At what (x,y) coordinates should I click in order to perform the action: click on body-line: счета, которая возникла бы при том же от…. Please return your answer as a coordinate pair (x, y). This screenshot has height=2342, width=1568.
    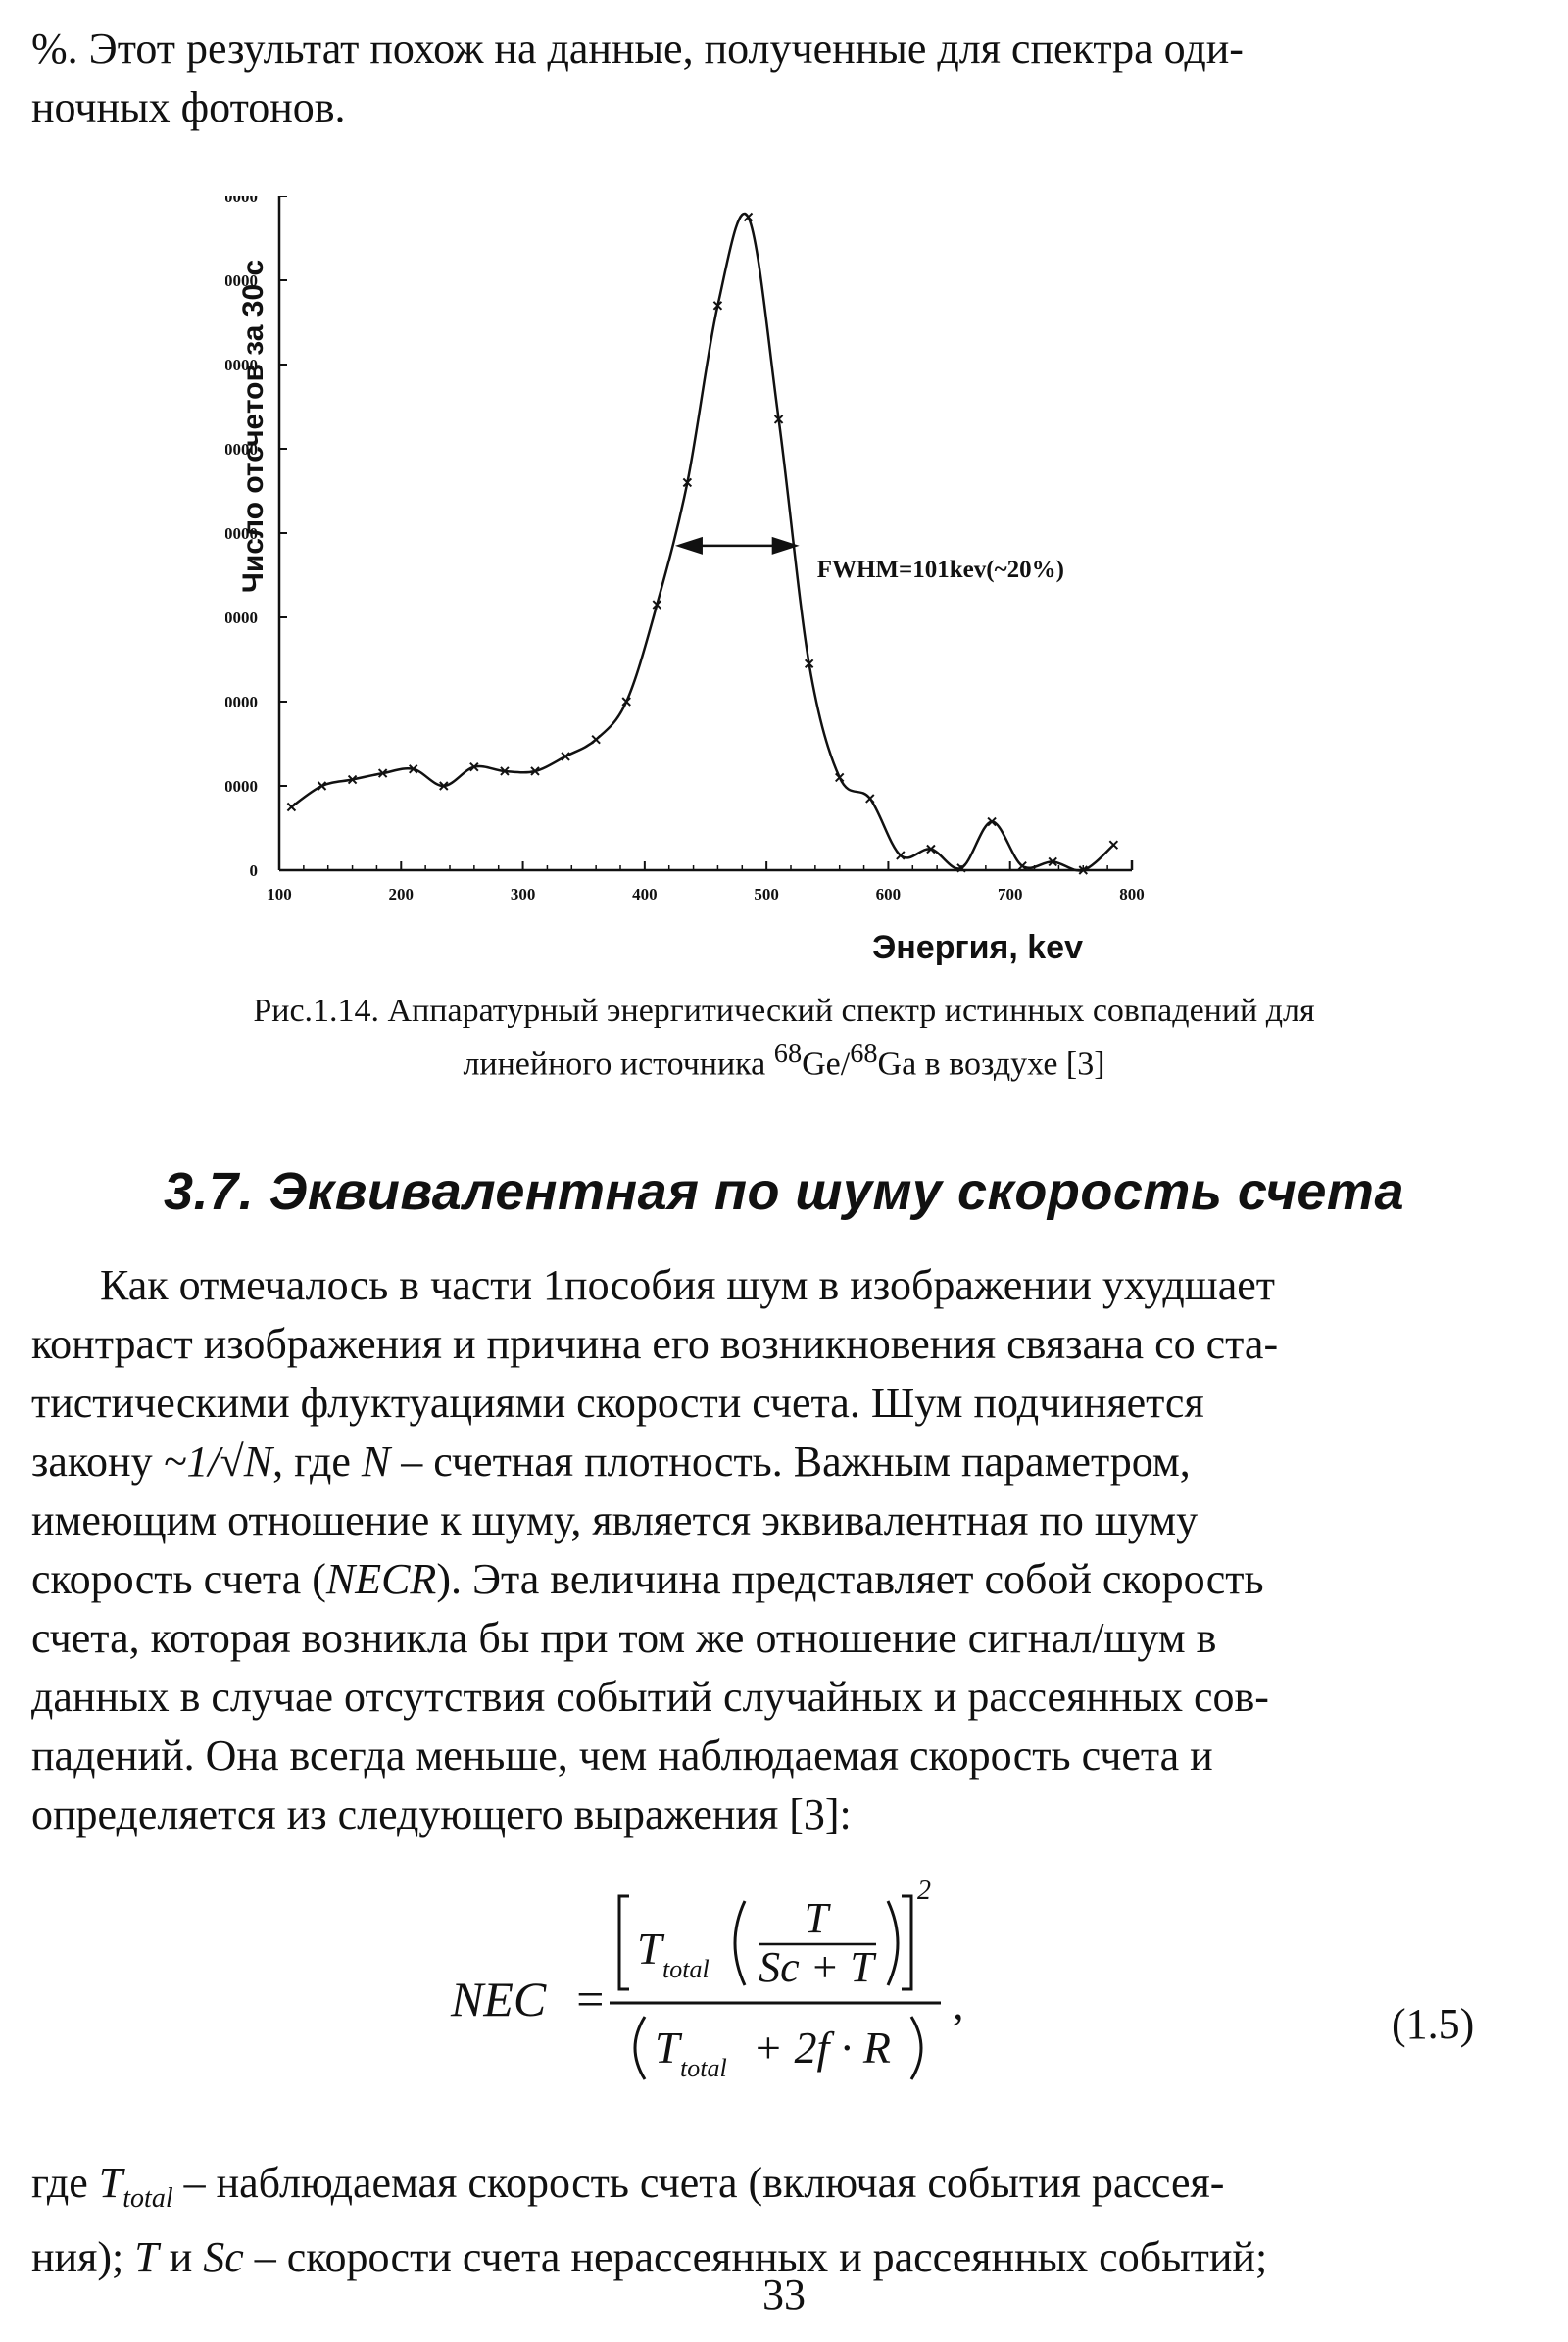
    Looking at the image, I should click on (624, 1638).